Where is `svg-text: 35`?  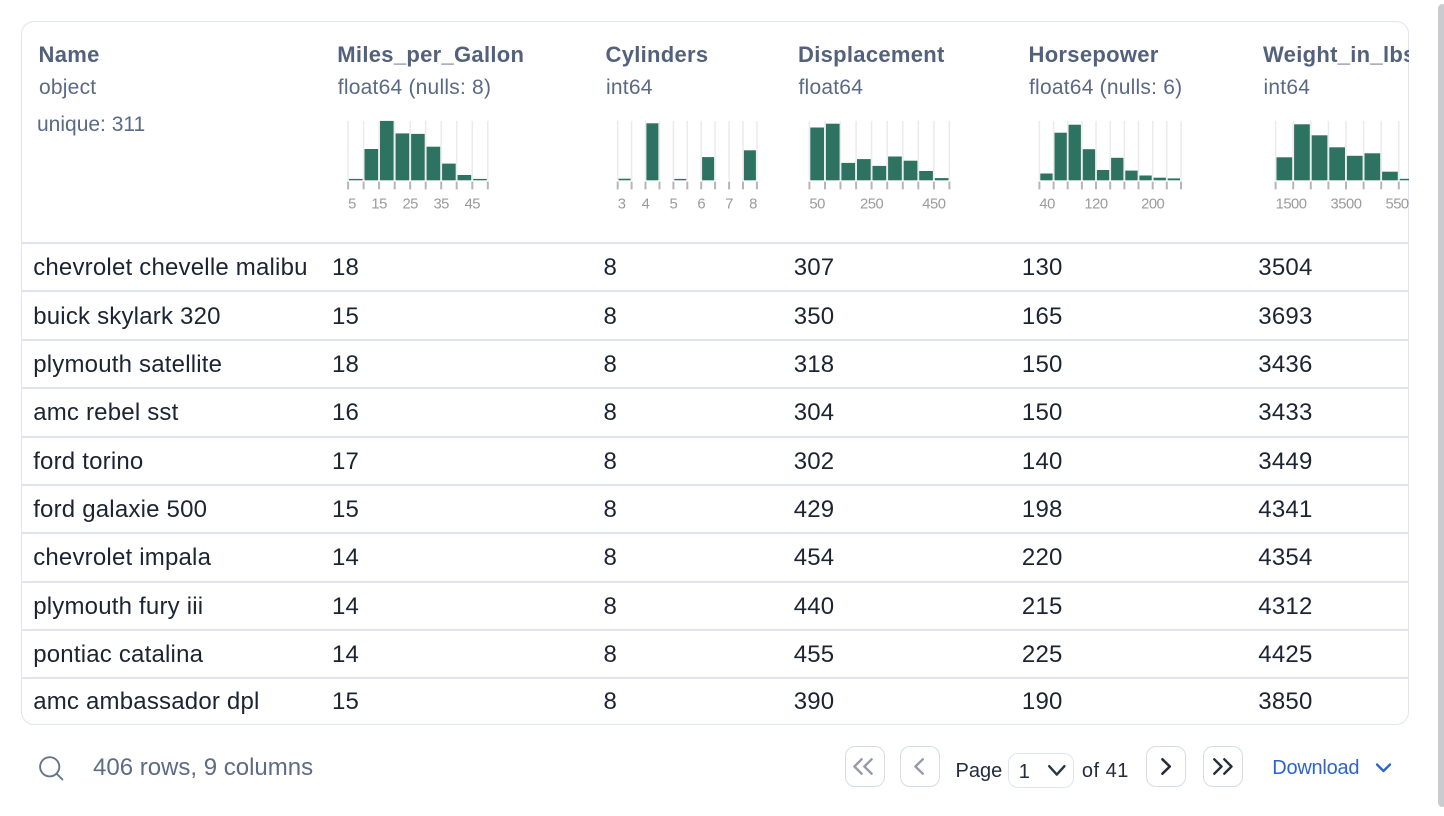
svg-text: 35 is located at coordinates (441, 205).